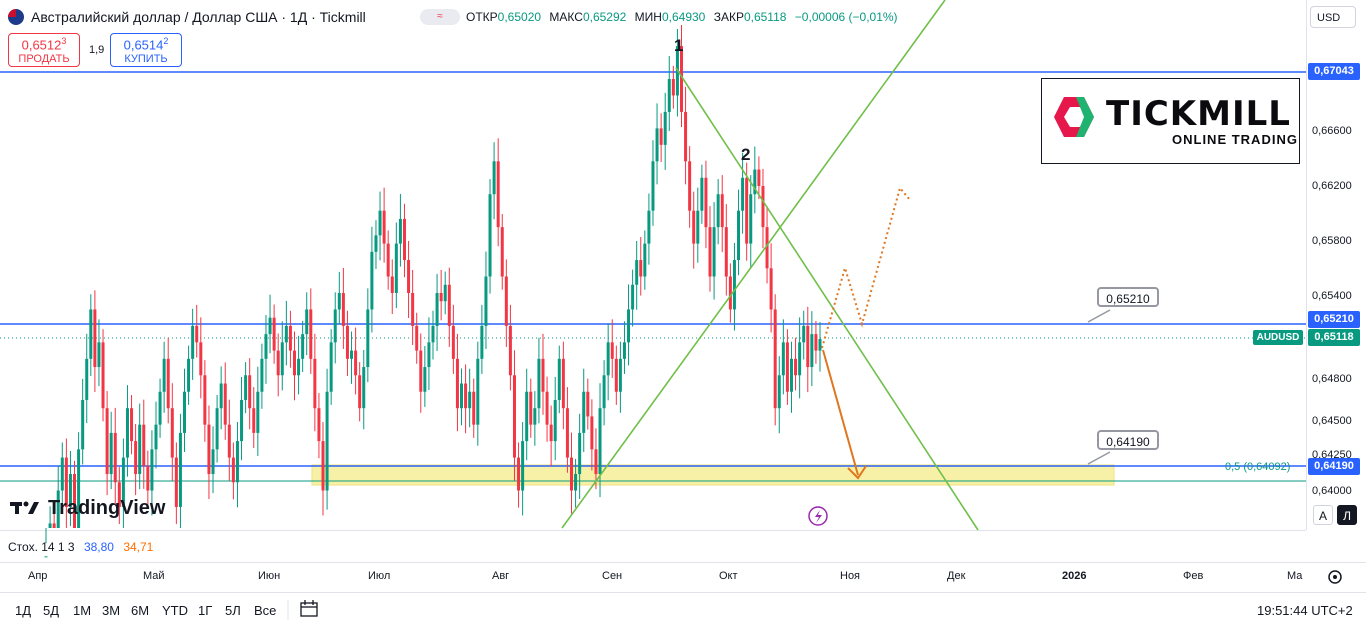  Describe the element at coordinates (80, 547) in the screenshot. I see `stochastic-legend: Стох. 14 1 3 38,80 34,71` at that location.